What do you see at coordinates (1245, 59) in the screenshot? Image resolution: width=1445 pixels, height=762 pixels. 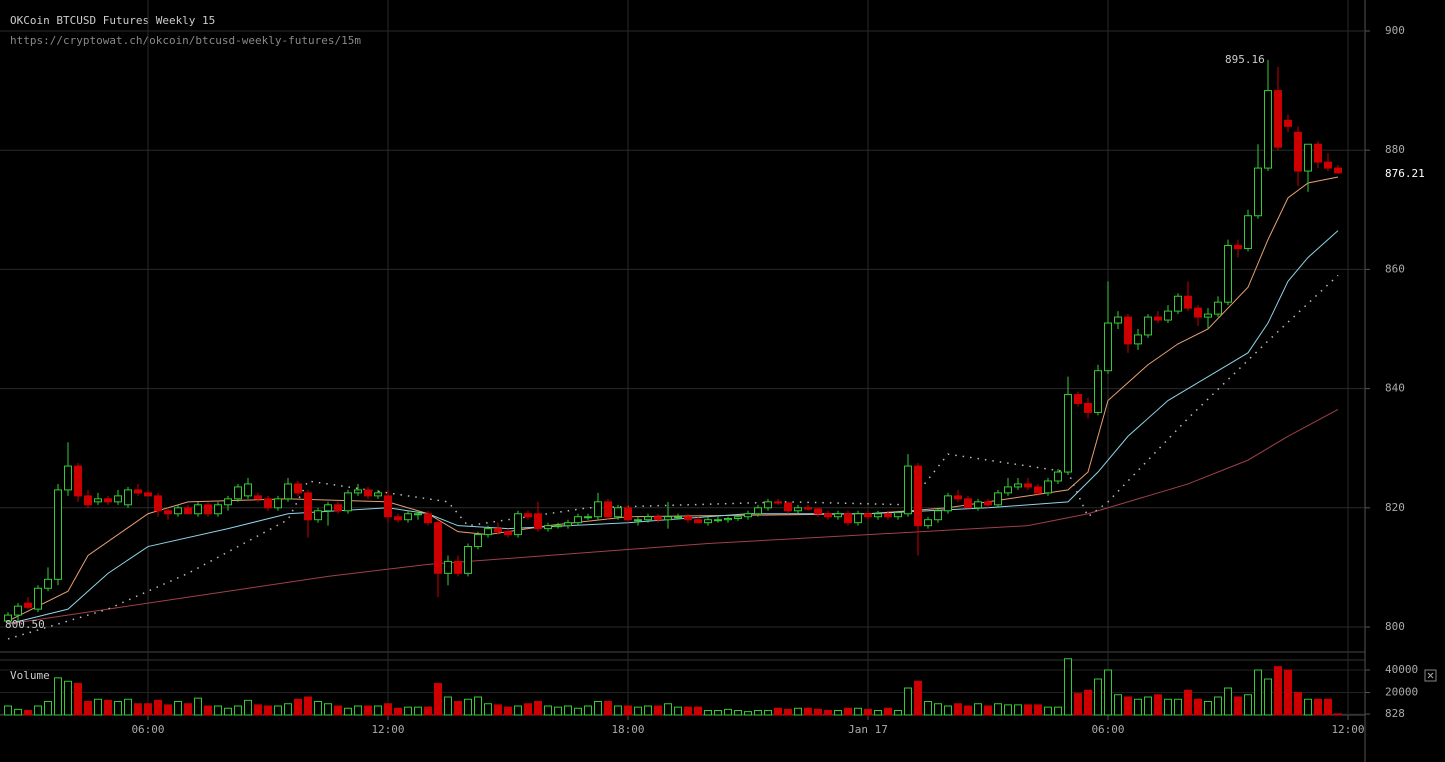 I see `high-annotation: 895.16` at bounding box center [1245, 59].